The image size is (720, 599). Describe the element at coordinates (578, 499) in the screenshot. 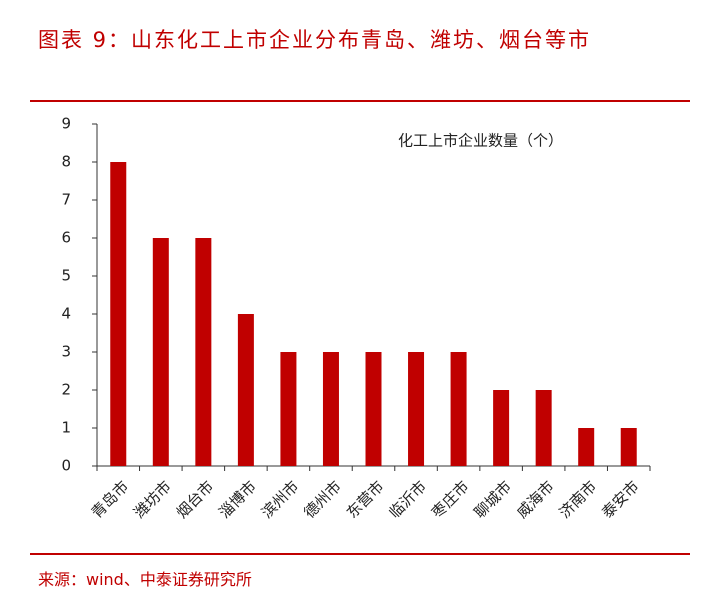

I see `x-tick-label: 济南市` at that location.